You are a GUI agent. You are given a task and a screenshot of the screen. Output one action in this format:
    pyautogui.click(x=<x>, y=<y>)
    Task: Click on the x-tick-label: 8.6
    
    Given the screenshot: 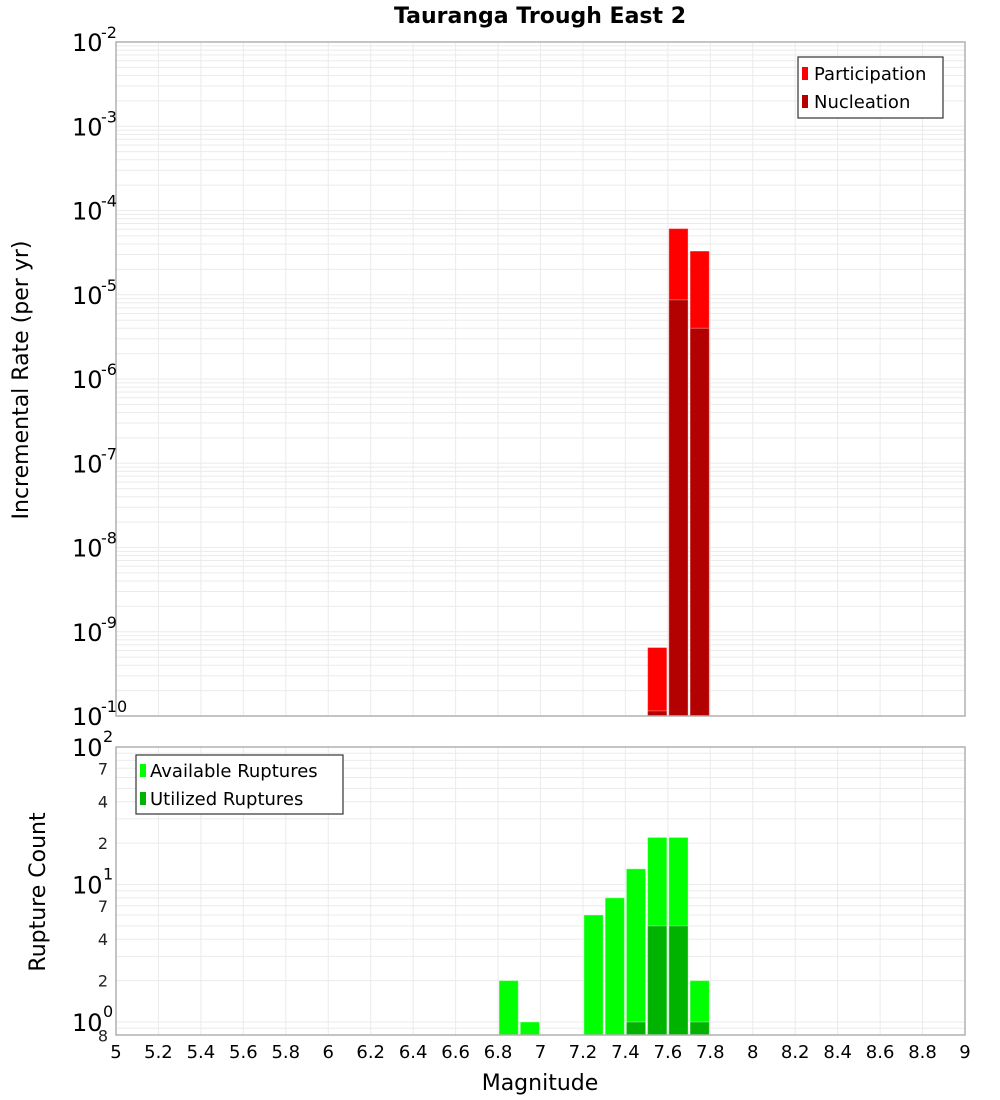 What is the action you would take?
    pyautogui.click(x=880, y=1052)
    